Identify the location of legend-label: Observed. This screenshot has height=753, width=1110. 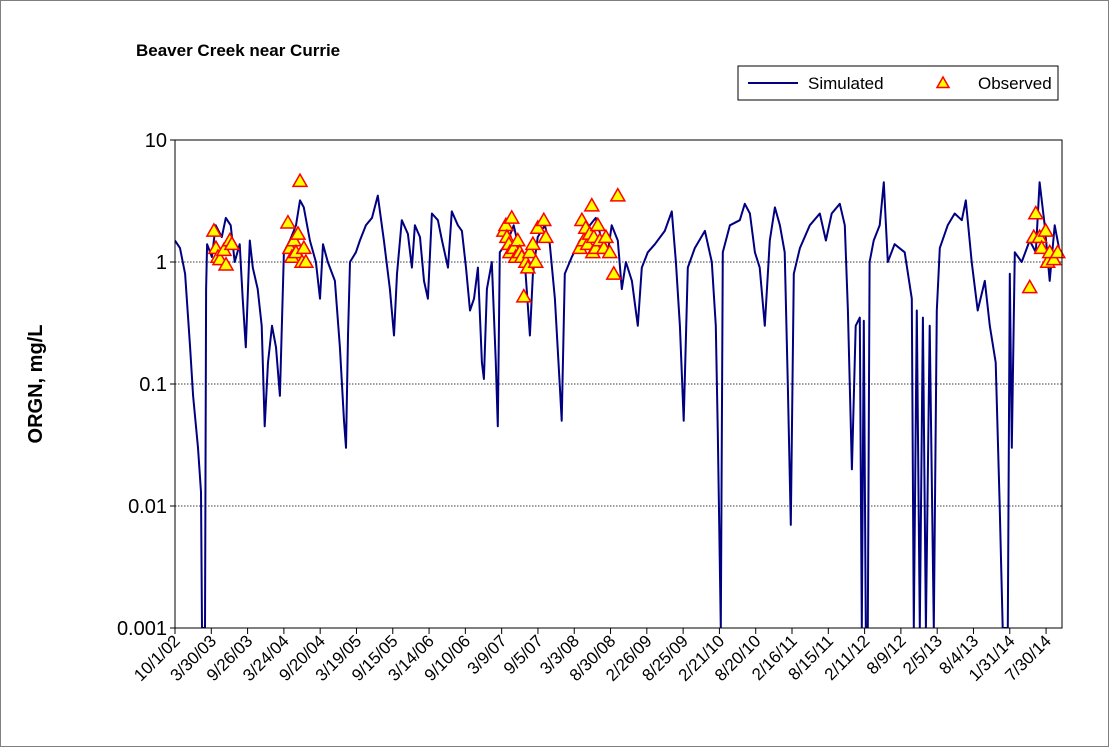
(1015, 83).